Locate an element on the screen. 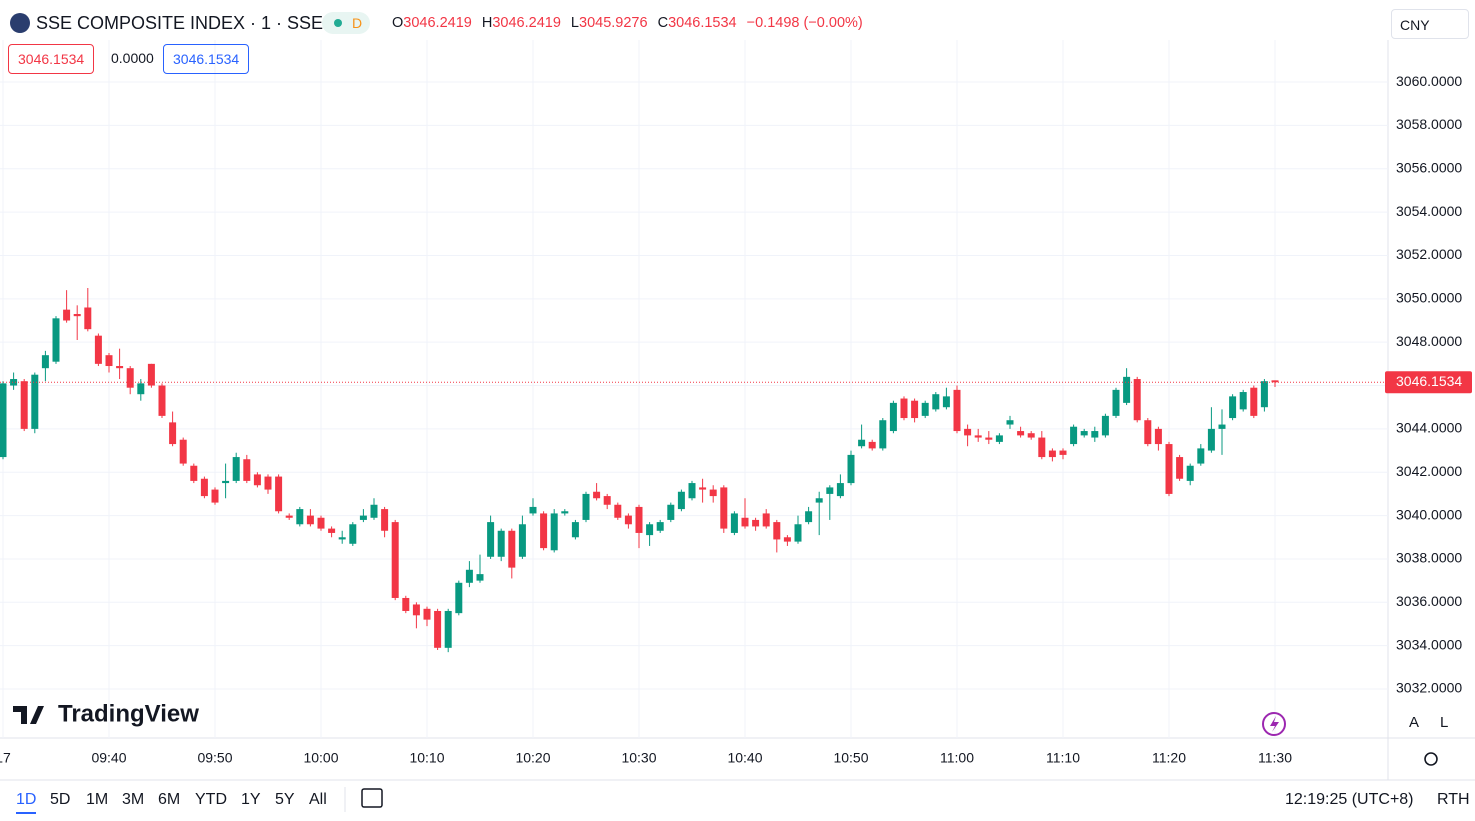 The image size is (1475, 821). range-button: 1M is located at coordinates (97, 799).